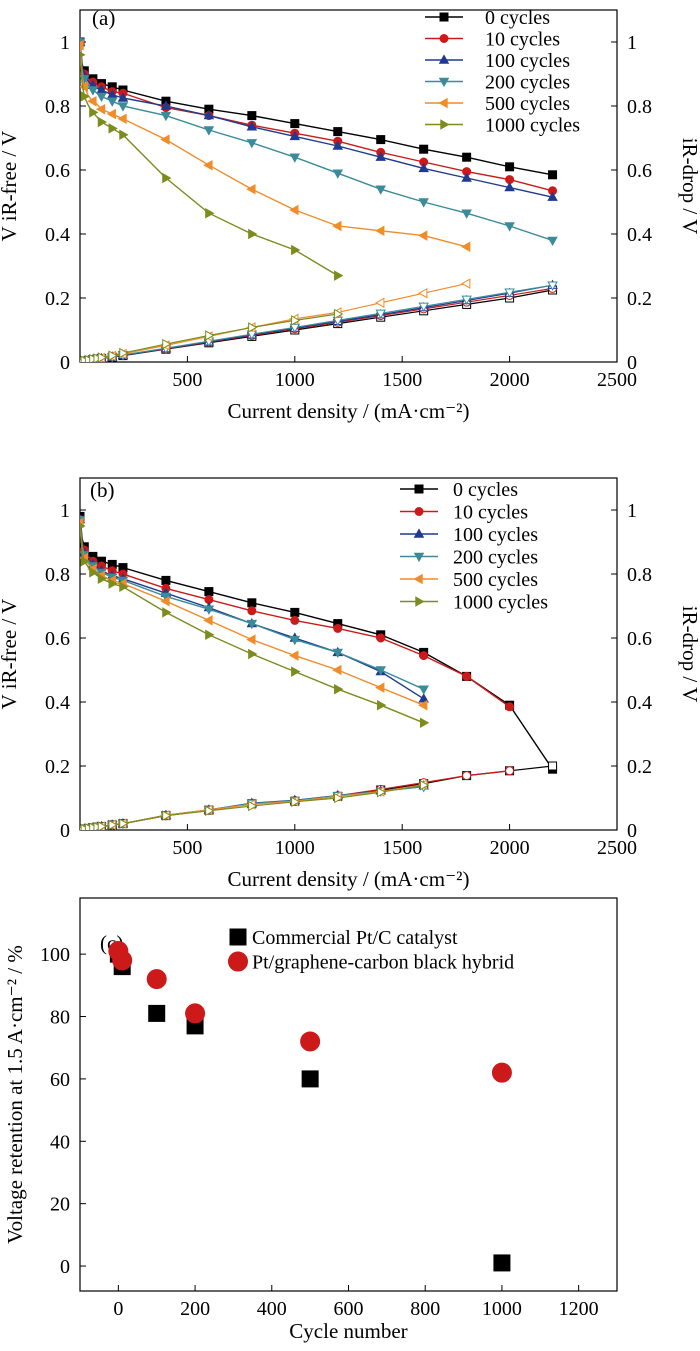  What do you see at coordinates (492, 40) in the screenshot?
I see `legend-item: 10 cycles` at bounding box center [492, 40].